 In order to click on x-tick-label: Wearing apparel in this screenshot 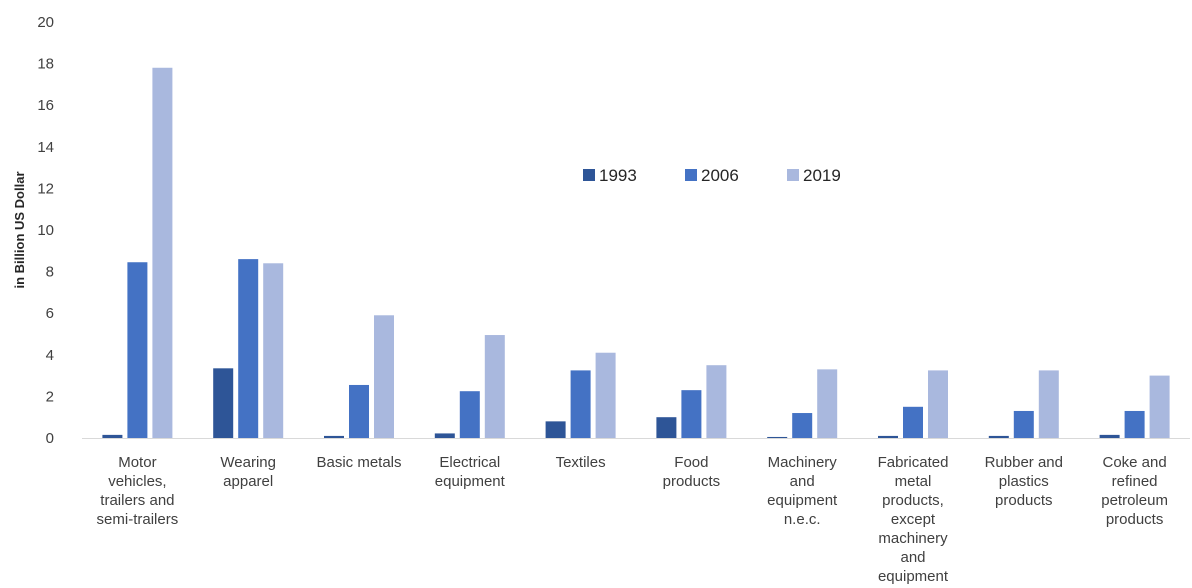, I will do `click(248, 472)`.